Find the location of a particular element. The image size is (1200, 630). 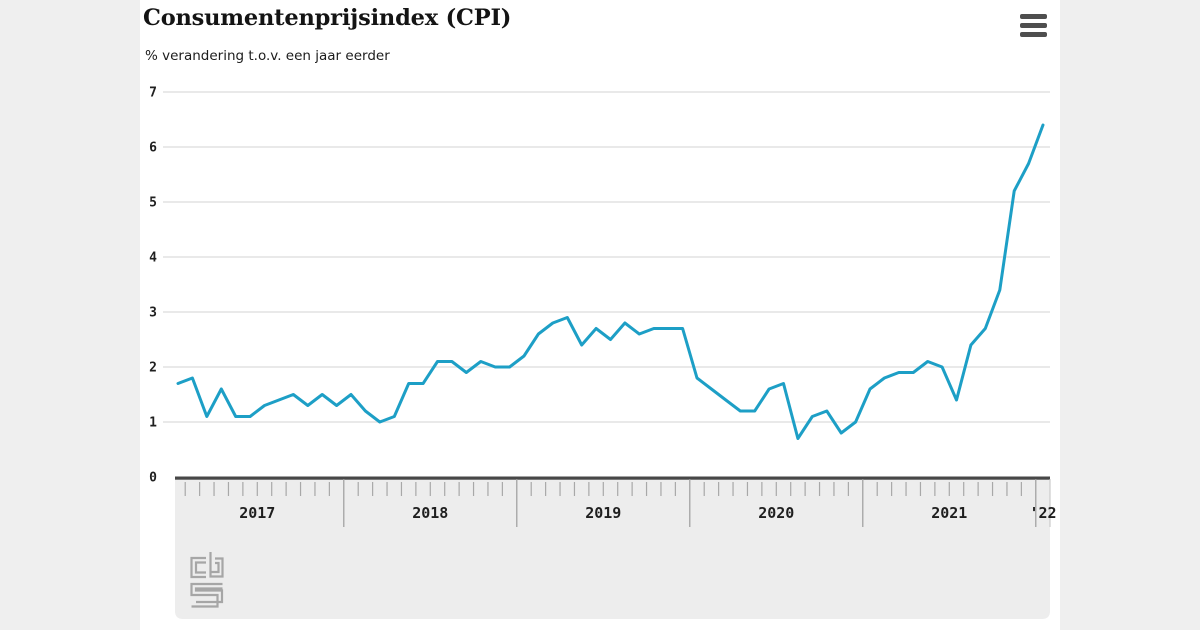

svg-text: 2020 is located at coordinates (776, 513).